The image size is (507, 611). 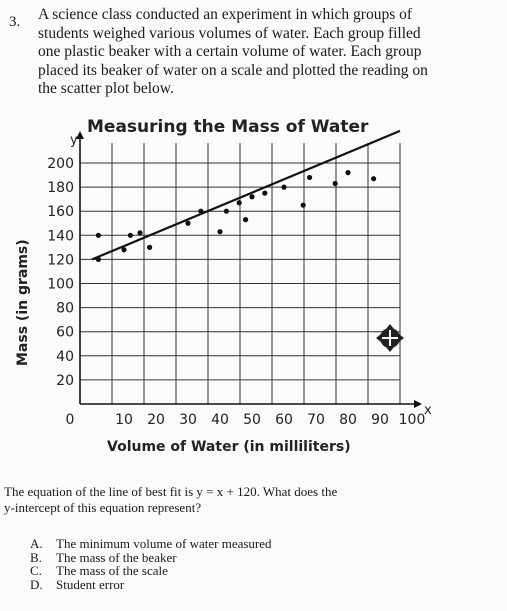 What do you see at coordinates (23, 302) in the screenshot?
I see `y-axis-label: Mass (in grams)` at bounding box center [23, 302].